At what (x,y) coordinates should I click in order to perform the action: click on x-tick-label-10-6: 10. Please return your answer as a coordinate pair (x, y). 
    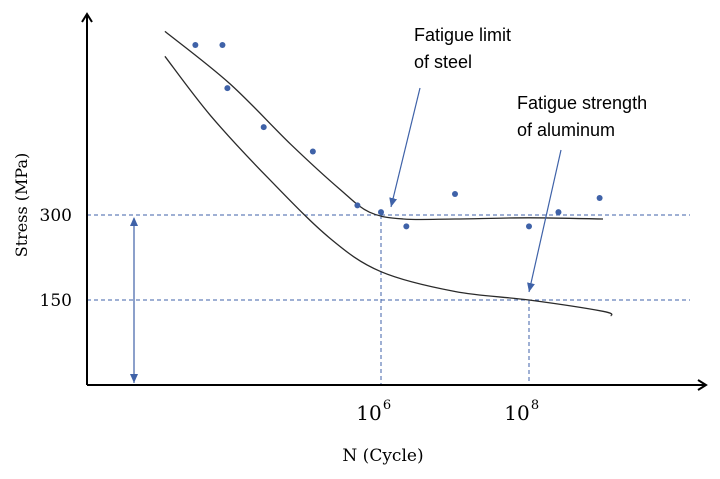
    Looking at the image, I should click on (368, 413).